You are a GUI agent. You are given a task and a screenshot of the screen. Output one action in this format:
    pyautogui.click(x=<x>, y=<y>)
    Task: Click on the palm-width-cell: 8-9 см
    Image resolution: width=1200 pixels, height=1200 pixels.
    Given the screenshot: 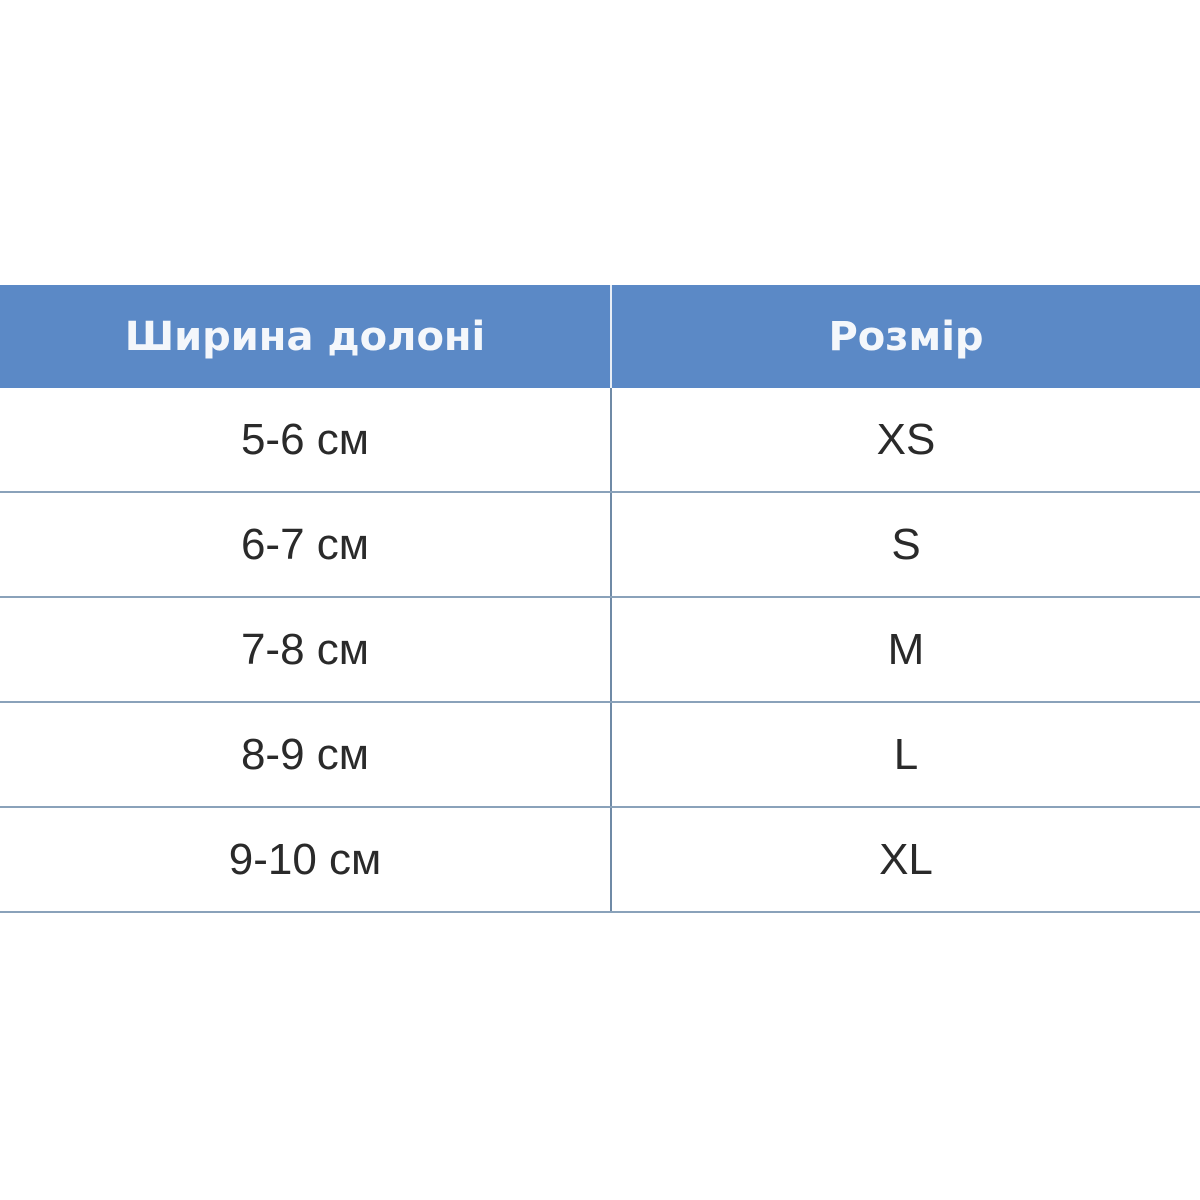 What is the action you would take?
    pyautogui.click(x=306, y=755)
    